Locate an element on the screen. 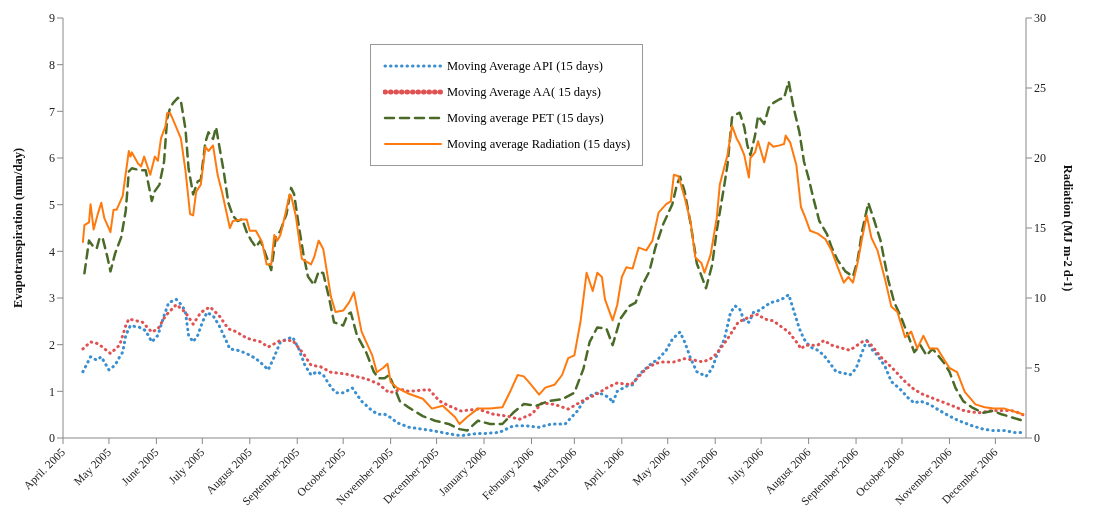 The width and height of the screenshot is (1099, 532). y-tick-label: 3 is located at coordinates (52, 298).